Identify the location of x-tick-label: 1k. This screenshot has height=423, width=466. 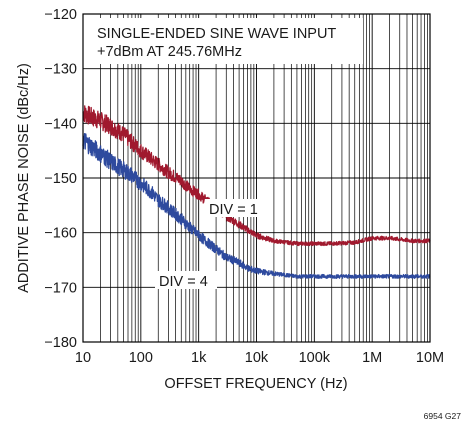
(199, 358).